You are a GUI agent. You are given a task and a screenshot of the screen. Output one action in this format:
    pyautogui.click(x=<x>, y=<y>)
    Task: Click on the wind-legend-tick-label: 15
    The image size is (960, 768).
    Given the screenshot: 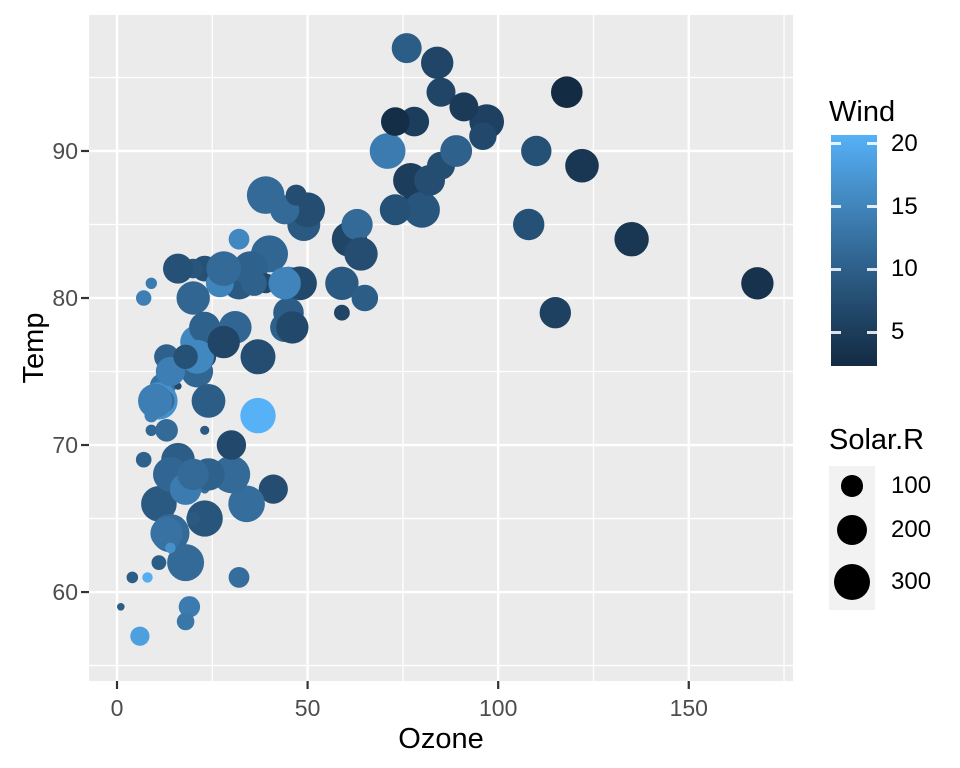 What is the action you would take?
    pyautogui.click(x=904, y=206)
    